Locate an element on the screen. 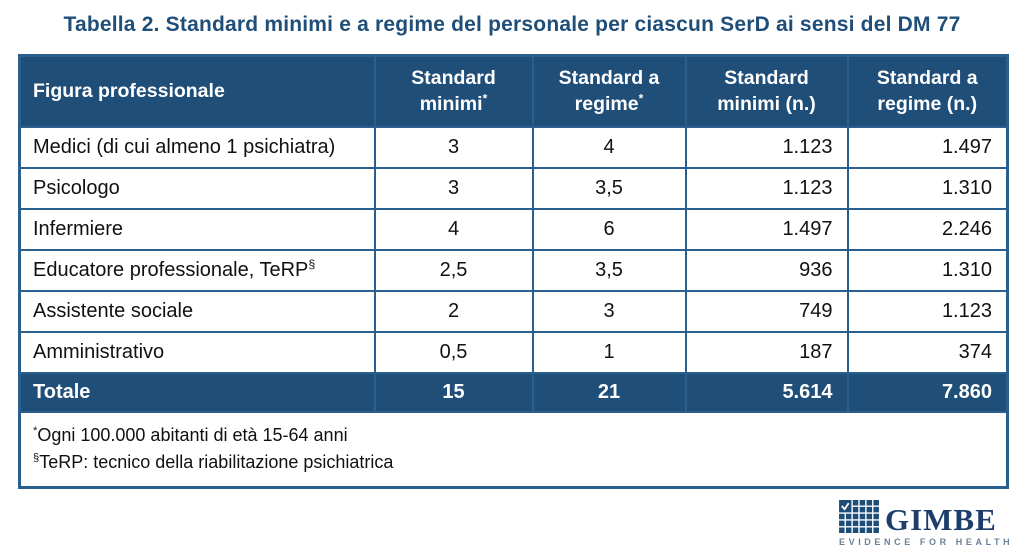 Image resolution: width=1024 pixels, height=558 pixels. table-row-amministrativo: Amministrativo 0,5 1 187 374 is located at coordinates (513, 352).